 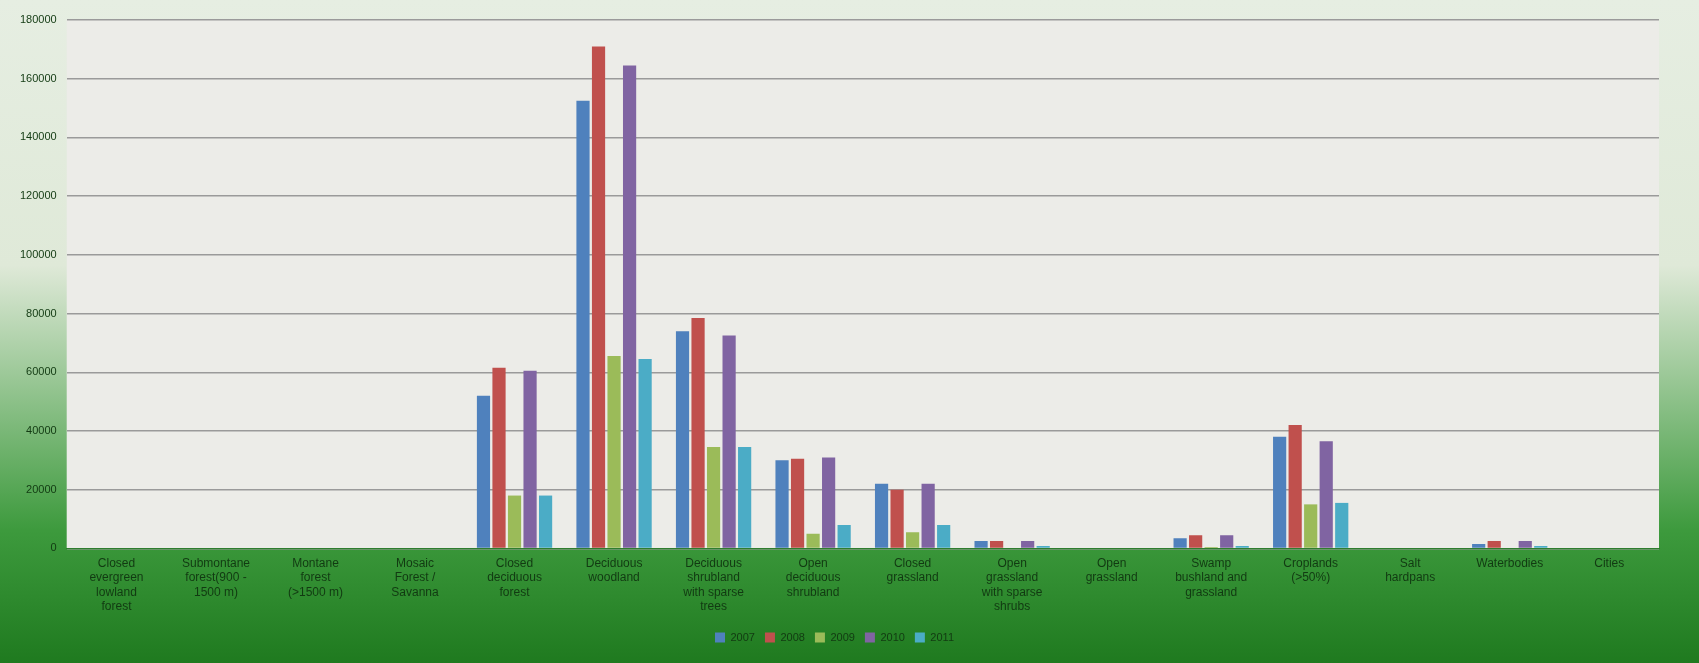 What do you see at coordinates (1410, 570) in the screenshot?
I see `x-tick-label: Salt hardpans` at bounding box center [1410, 570].